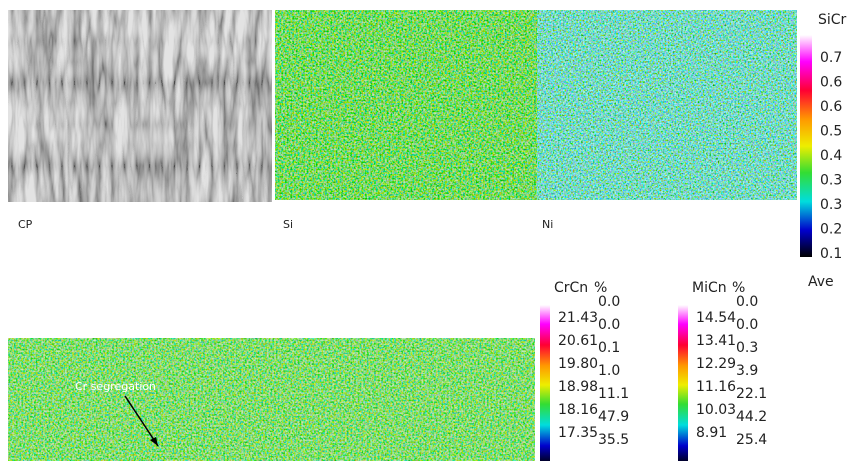  What do you see at coordinates (141, 421) in the screenshot?
I see `arrow` at bounding box center [141, 421].